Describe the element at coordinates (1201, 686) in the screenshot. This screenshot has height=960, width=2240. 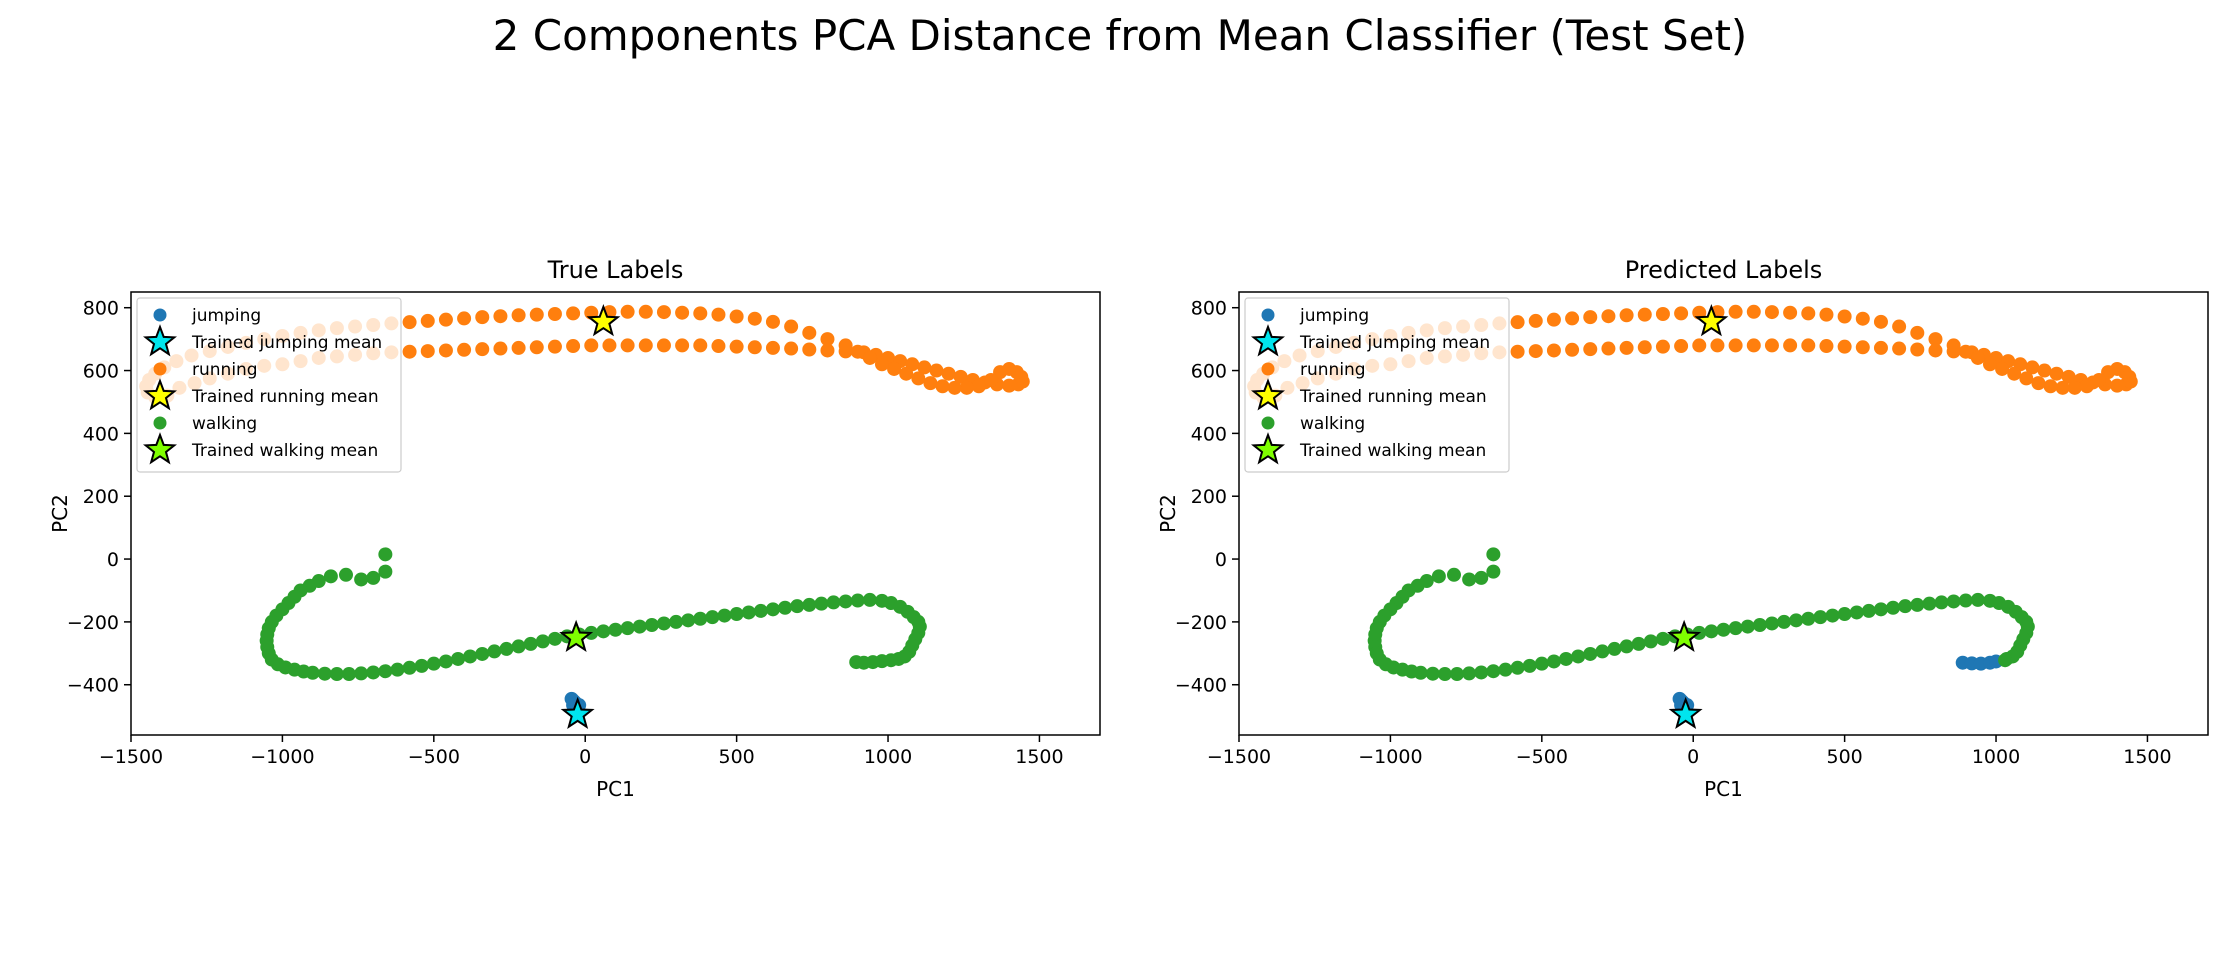
I see `chart-1-ytick-label: −400` at that location.